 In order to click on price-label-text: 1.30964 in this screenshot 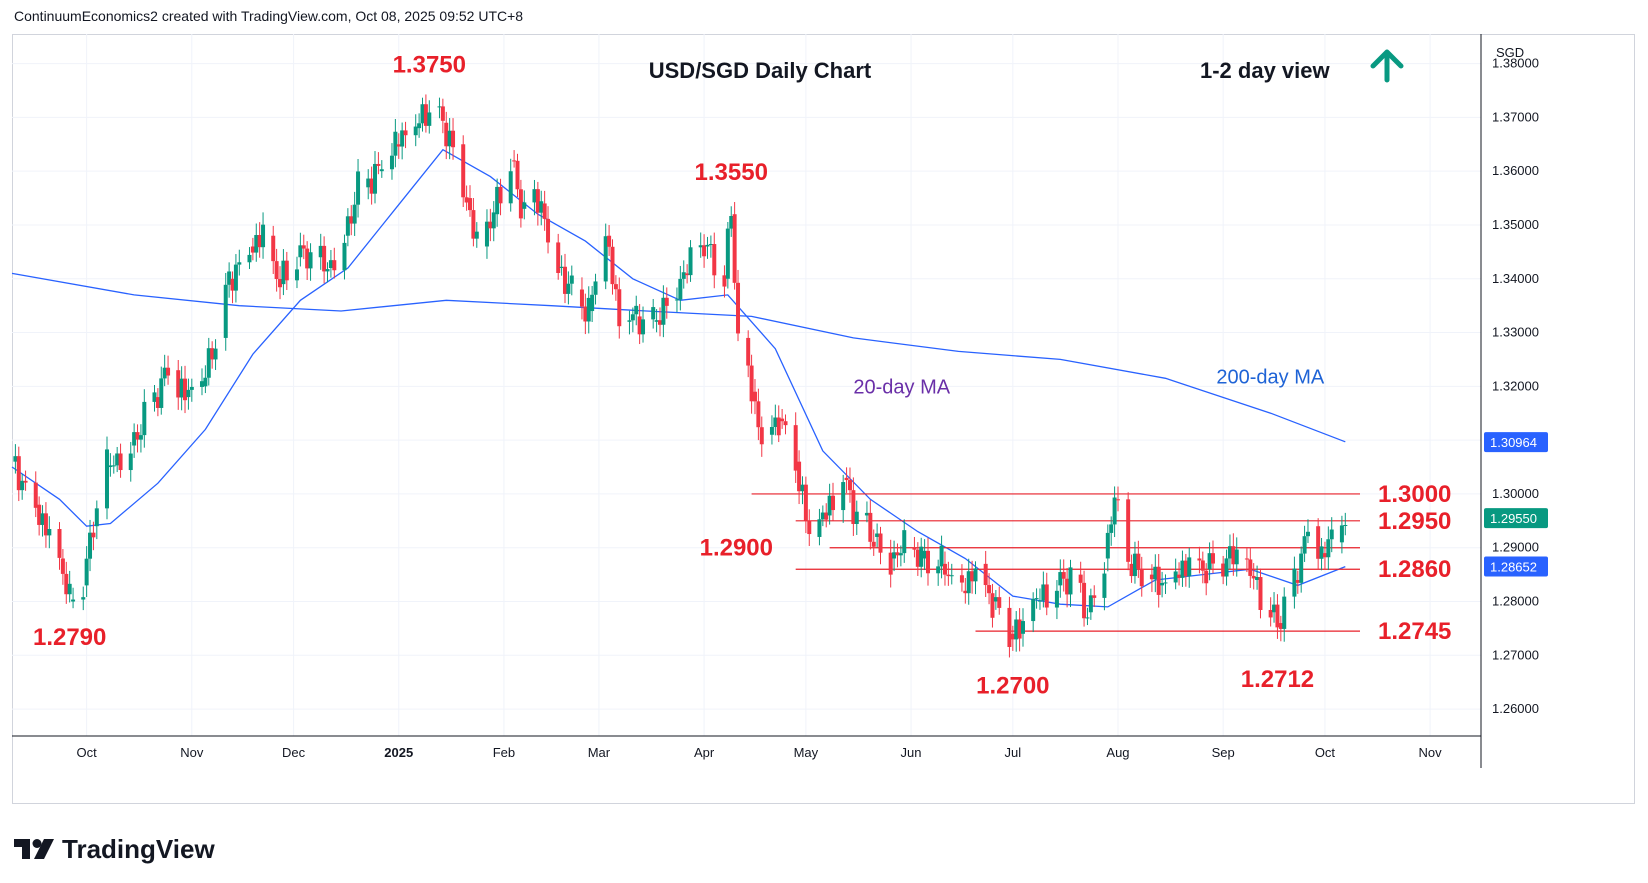, I will do `click(1513, 442)`.